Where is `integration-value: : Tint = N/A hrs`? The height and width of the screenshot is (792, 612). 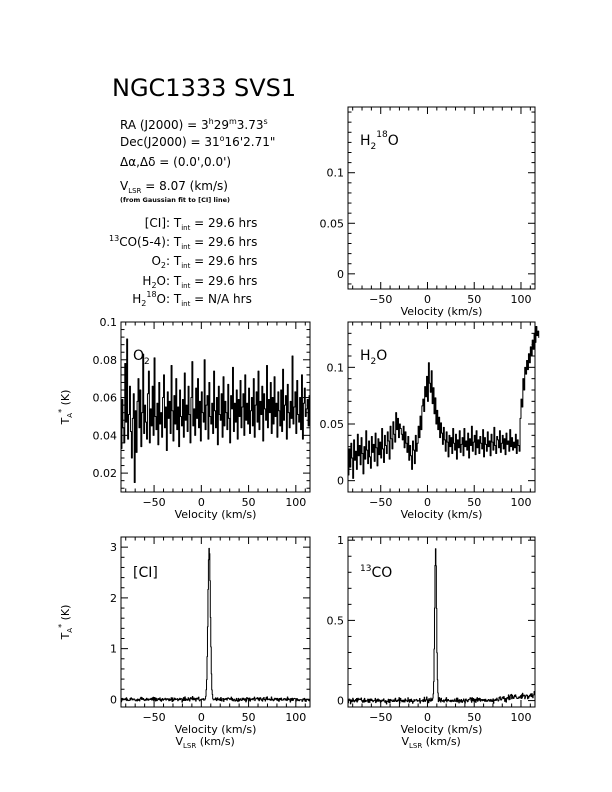 integration-value: : Tint = N/A hrs is located at coordinates (209, 300).